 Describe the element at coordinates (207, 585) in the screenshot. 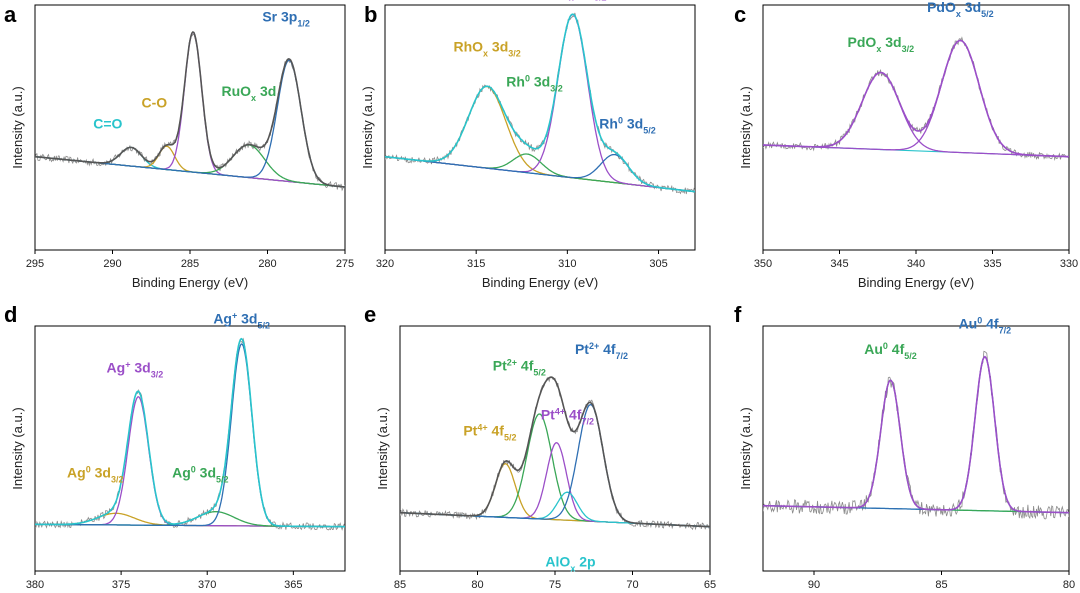

I see `x-tick-label: 370` at that location.